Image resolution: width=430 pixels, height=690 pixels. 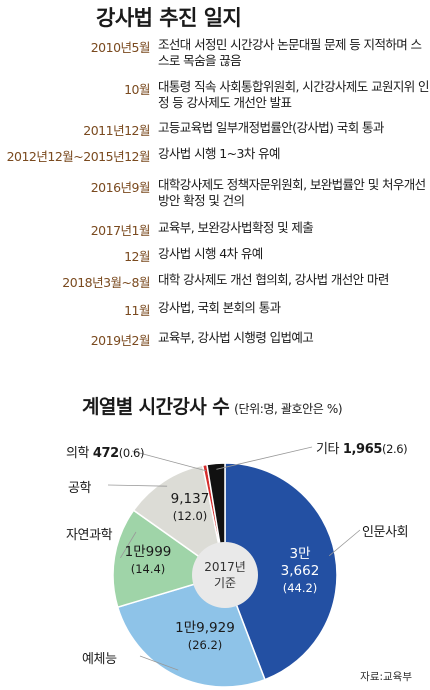 I want to click on timeline-description: 대학강사제도 정책자문위원회, 보완법률안 및 처우개선방안 확정 및 건의, so click(x=292, y=192).